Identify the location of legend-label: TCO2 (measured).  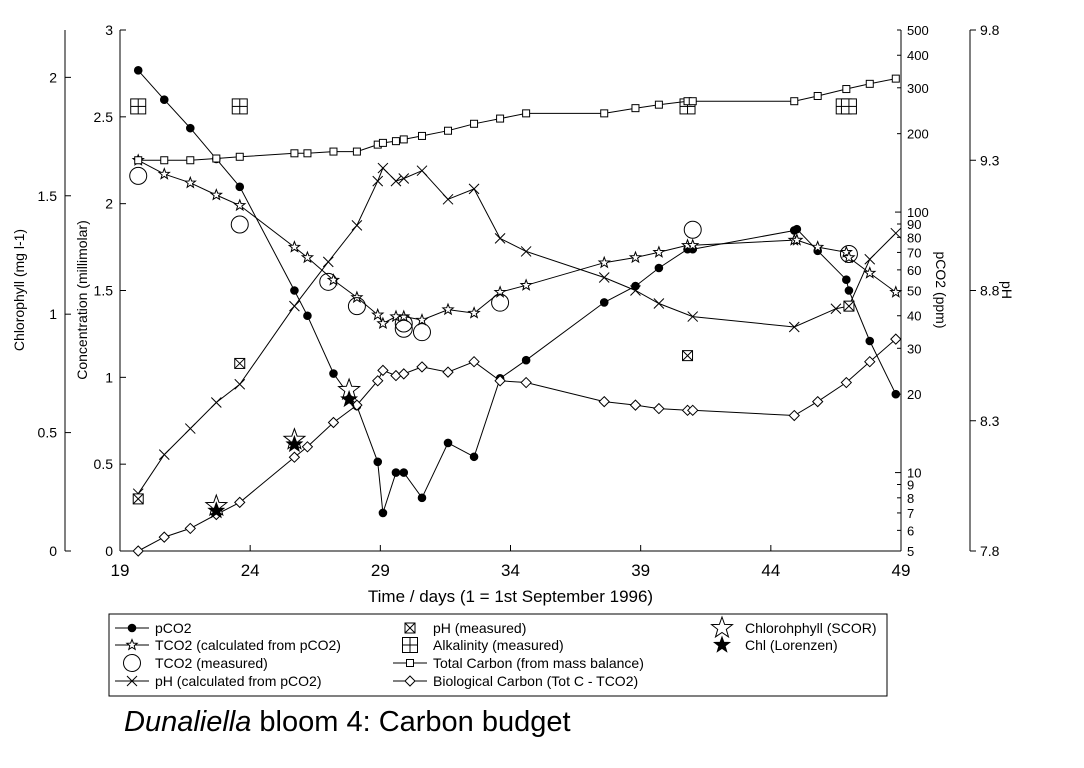
(211, 663).